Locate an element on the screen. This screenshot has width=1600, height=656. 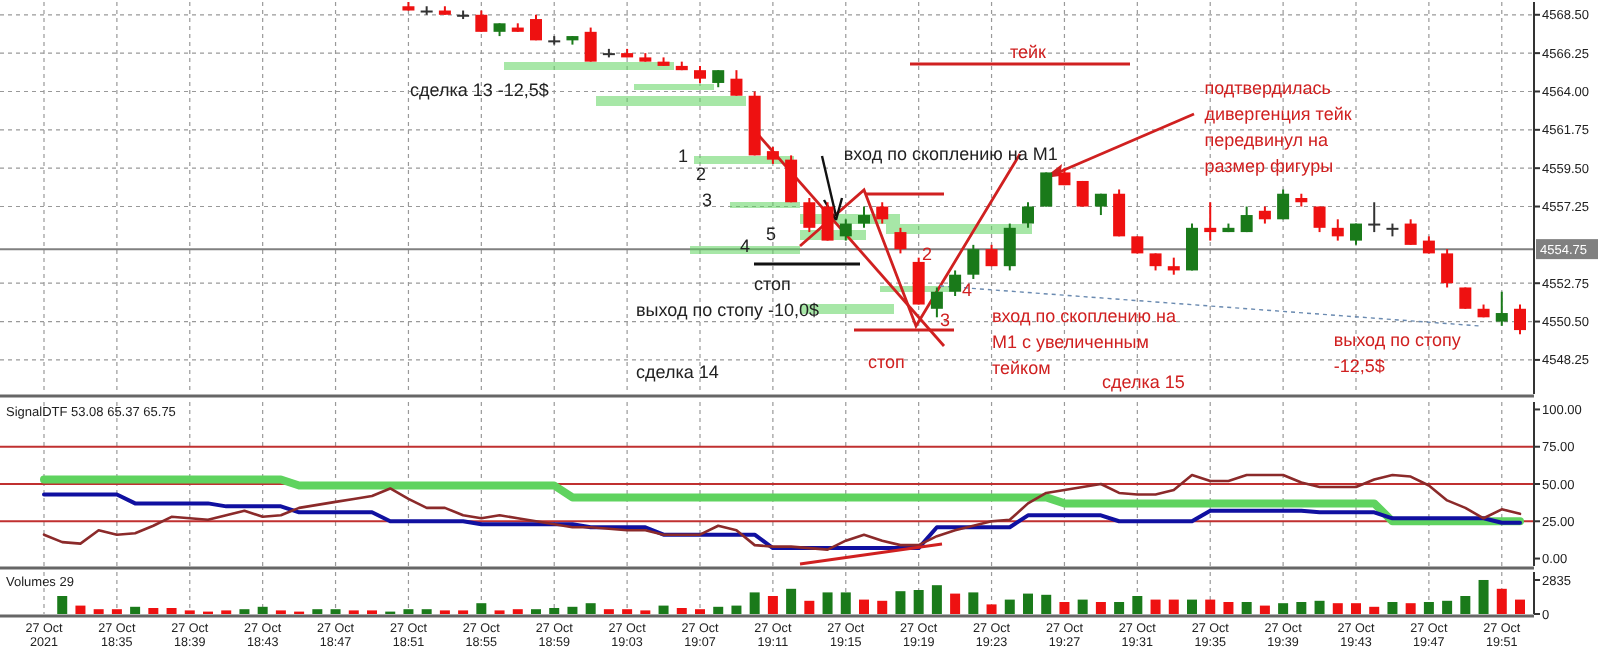
annotation: 3 is located at coordinates (707, 200).